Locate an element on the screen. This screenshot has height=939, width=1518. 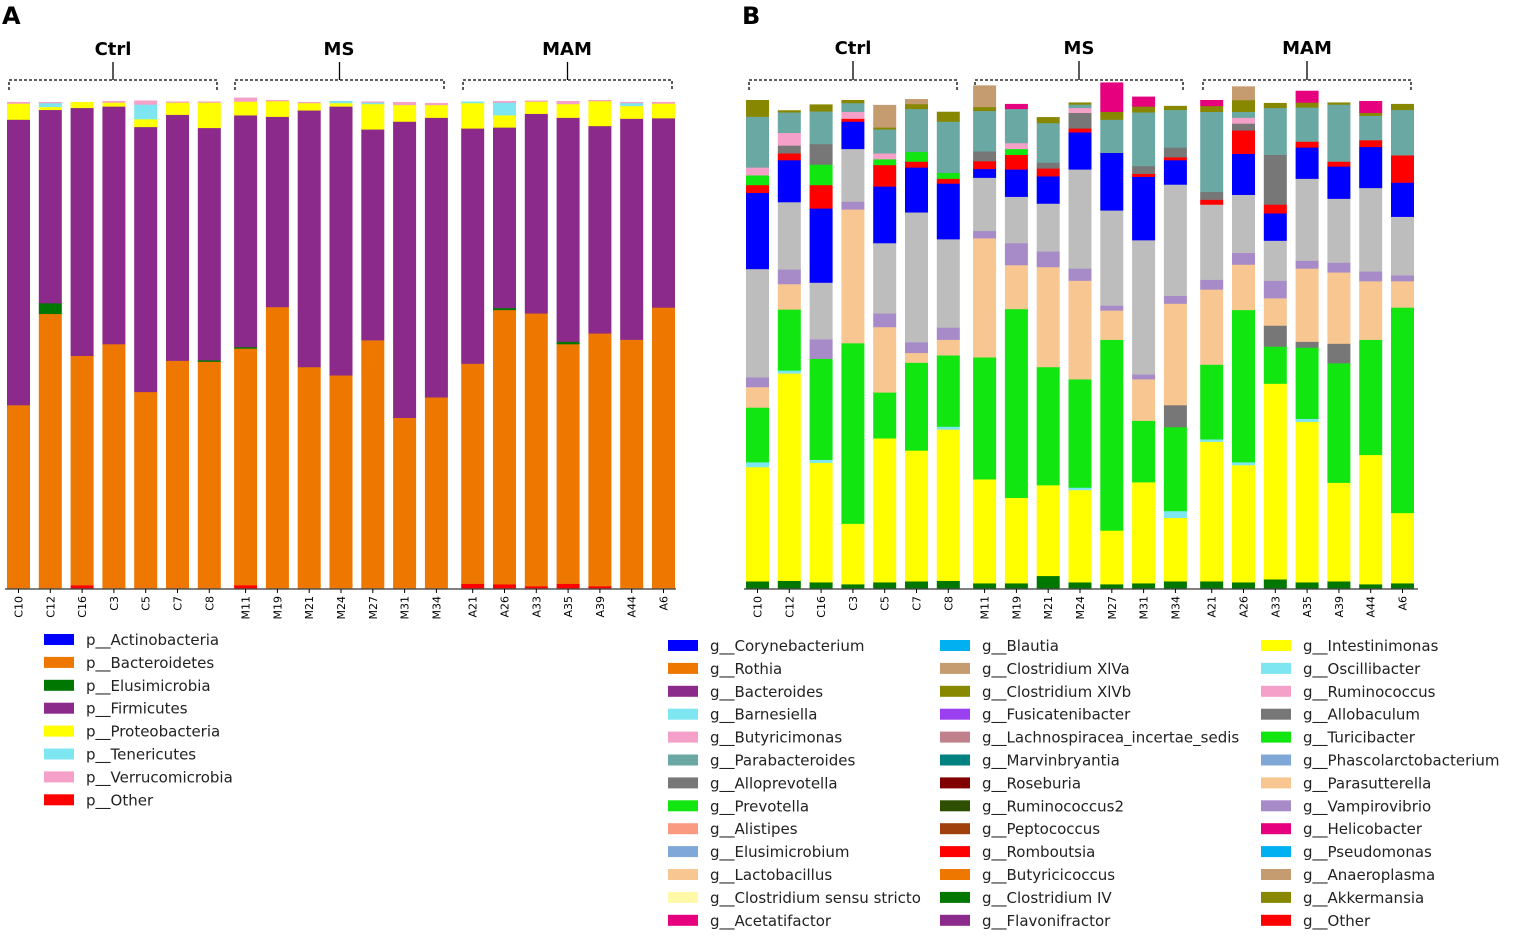
bar-segment-b-a44-g-intestinimonas is located at coordinates (1371, 519).